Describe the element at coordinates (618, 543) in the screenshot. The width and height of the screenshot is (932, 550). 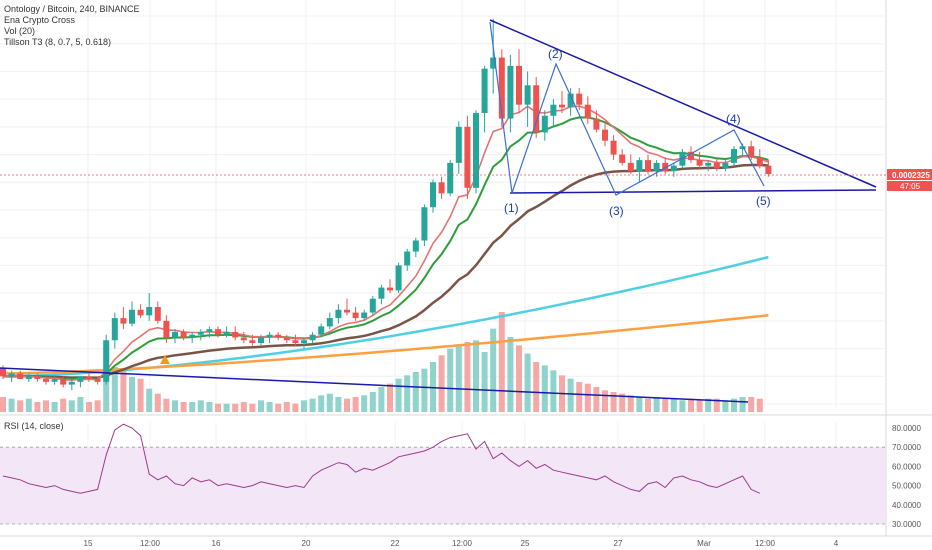
I see `time-tick-label: 27` at that location.